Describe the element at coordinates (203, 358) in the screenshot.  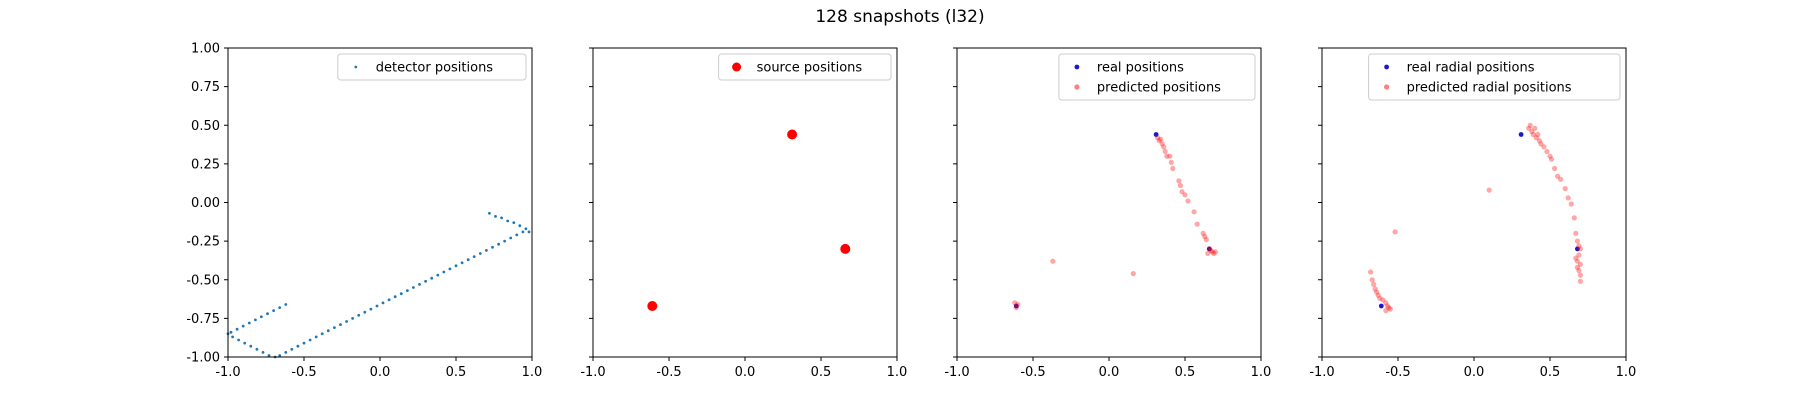
I see `y-tick-label: -1.00` at that location.